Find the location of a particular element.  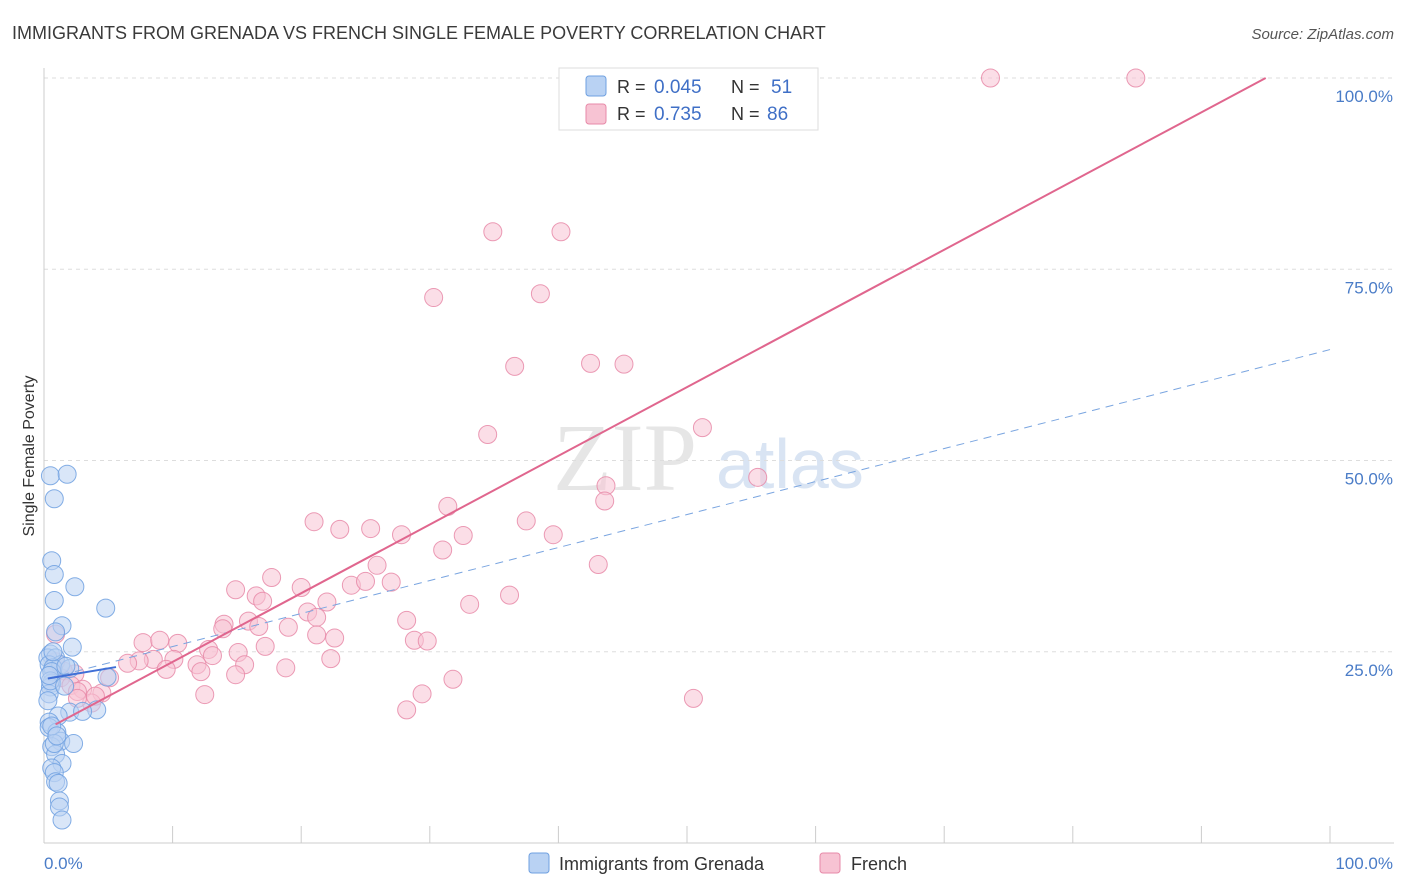

bottom-legend-label-grenada: Immigrants from Grenada is located at coordinates (662, 864).